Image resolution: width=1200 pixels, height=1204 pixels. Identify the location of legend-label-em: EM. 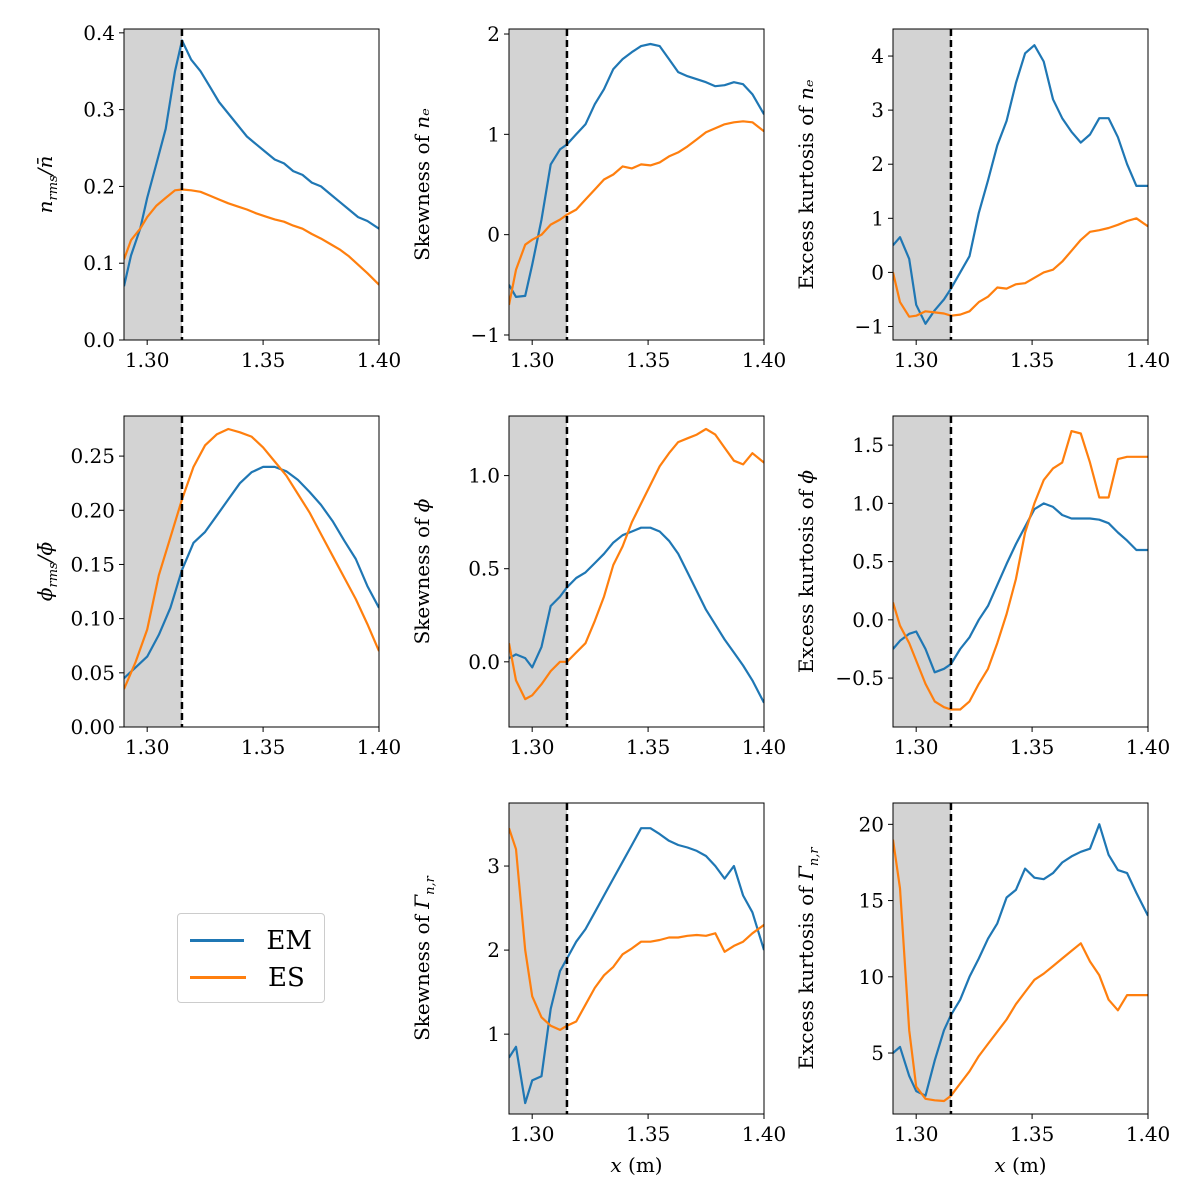
(289, 940).